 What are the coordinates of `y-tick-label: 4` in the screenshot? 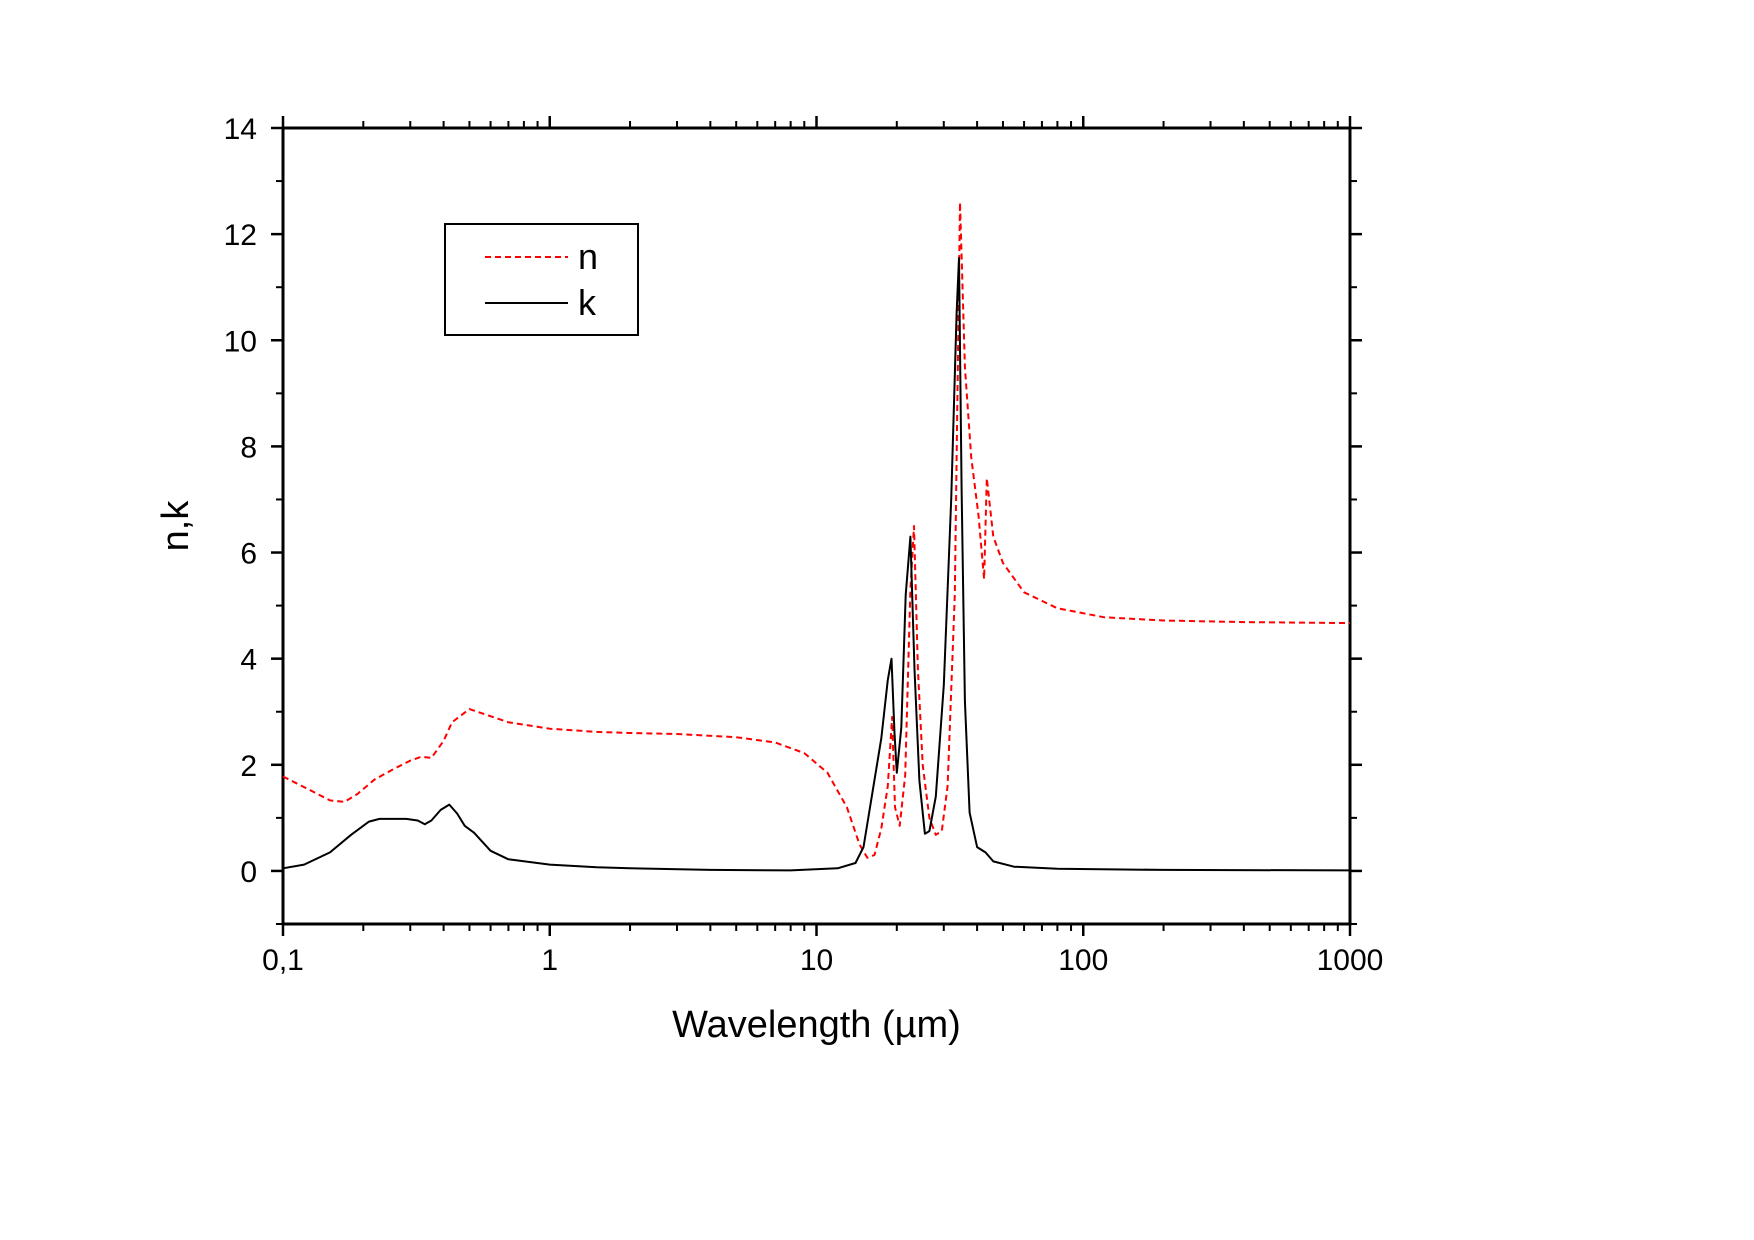 It's located at (248, 660).